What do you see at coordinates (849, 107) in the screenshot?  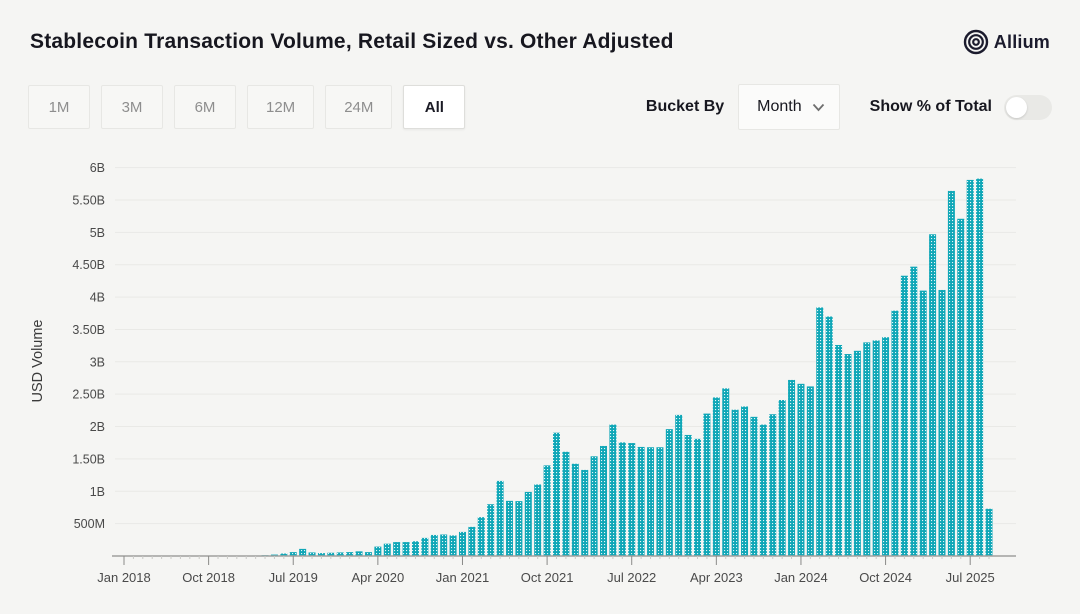 I see `right-controls: Bucket By Month Show % of Total` at bounding box center [849, 107].